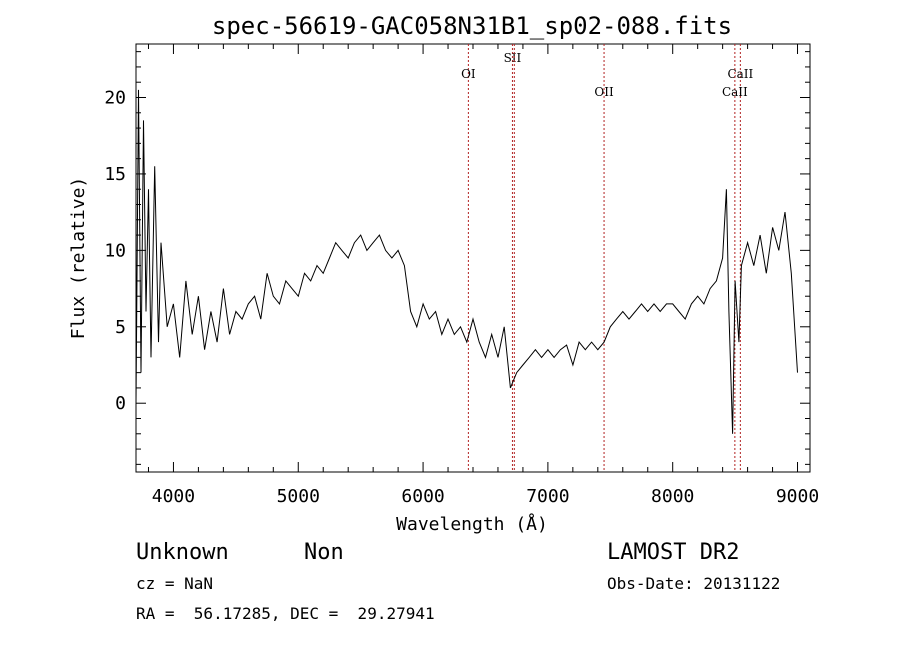 The height and width of the screenshot is (649, 900). Describe the element at coordinates (115, 250) in the screenshot. I see `y-tick-label: 10` at that location.